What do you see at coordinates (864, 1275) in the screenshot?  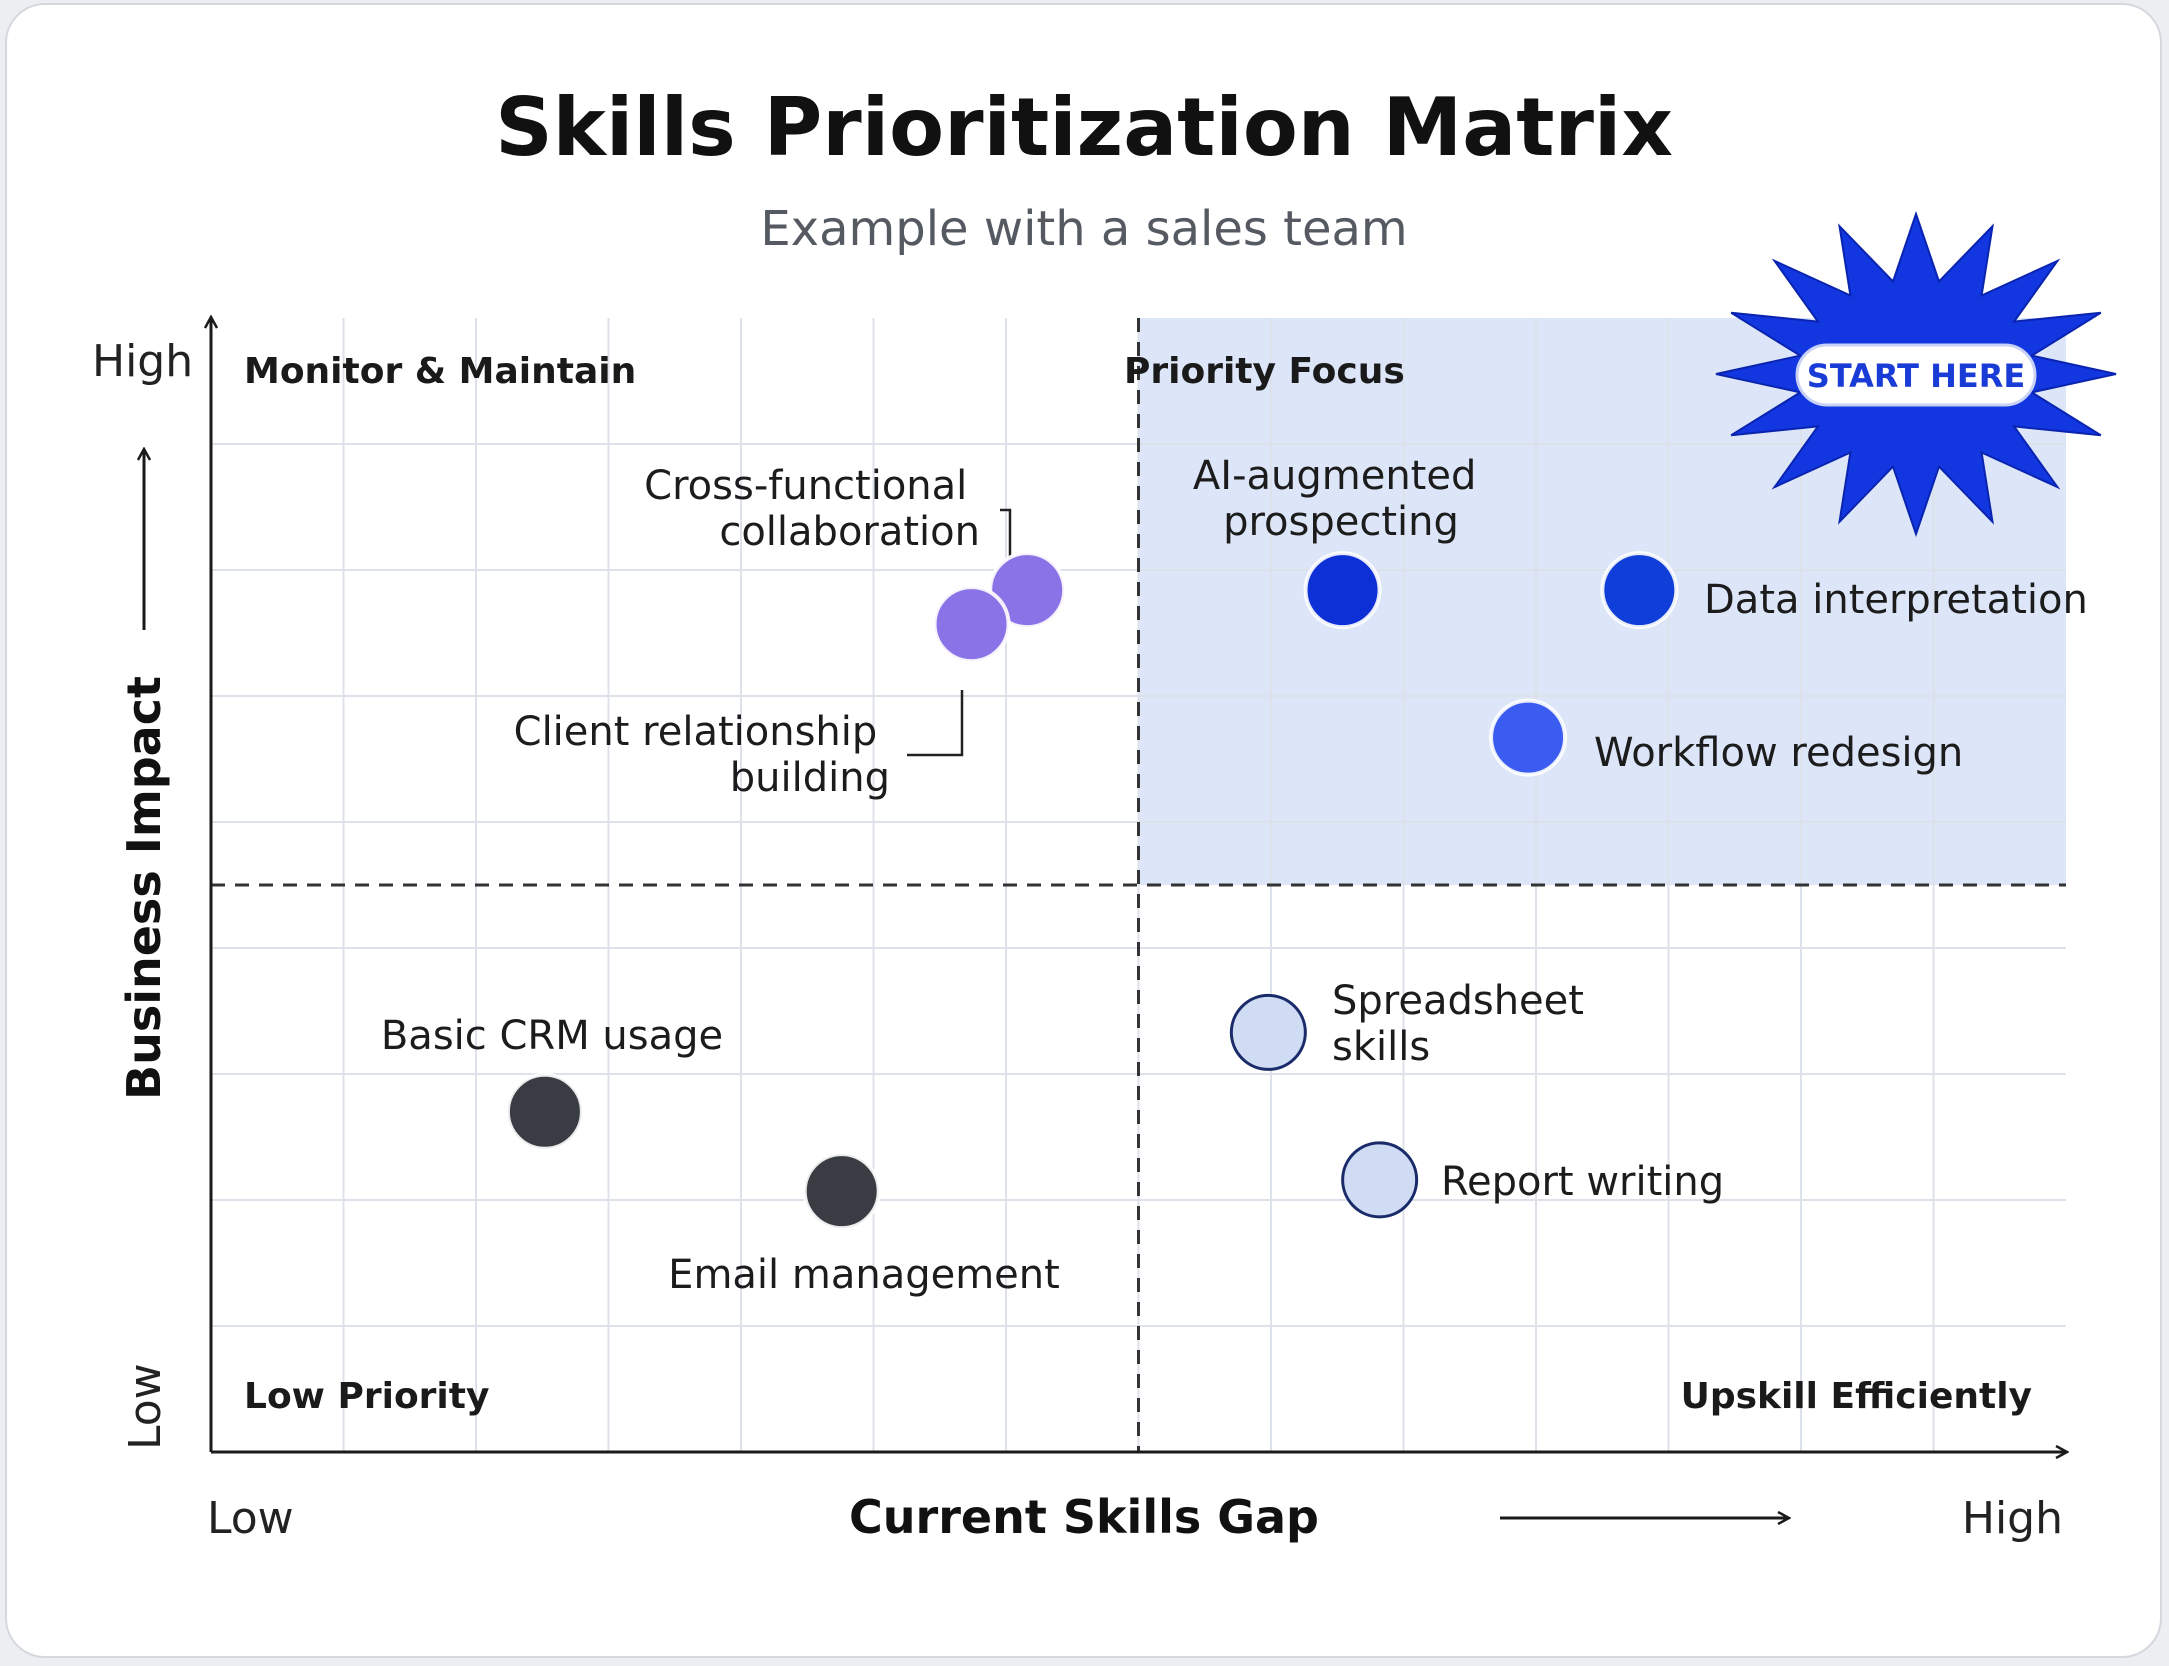 I see `label-email-management: Email management` at bounding box center [864, 1275].